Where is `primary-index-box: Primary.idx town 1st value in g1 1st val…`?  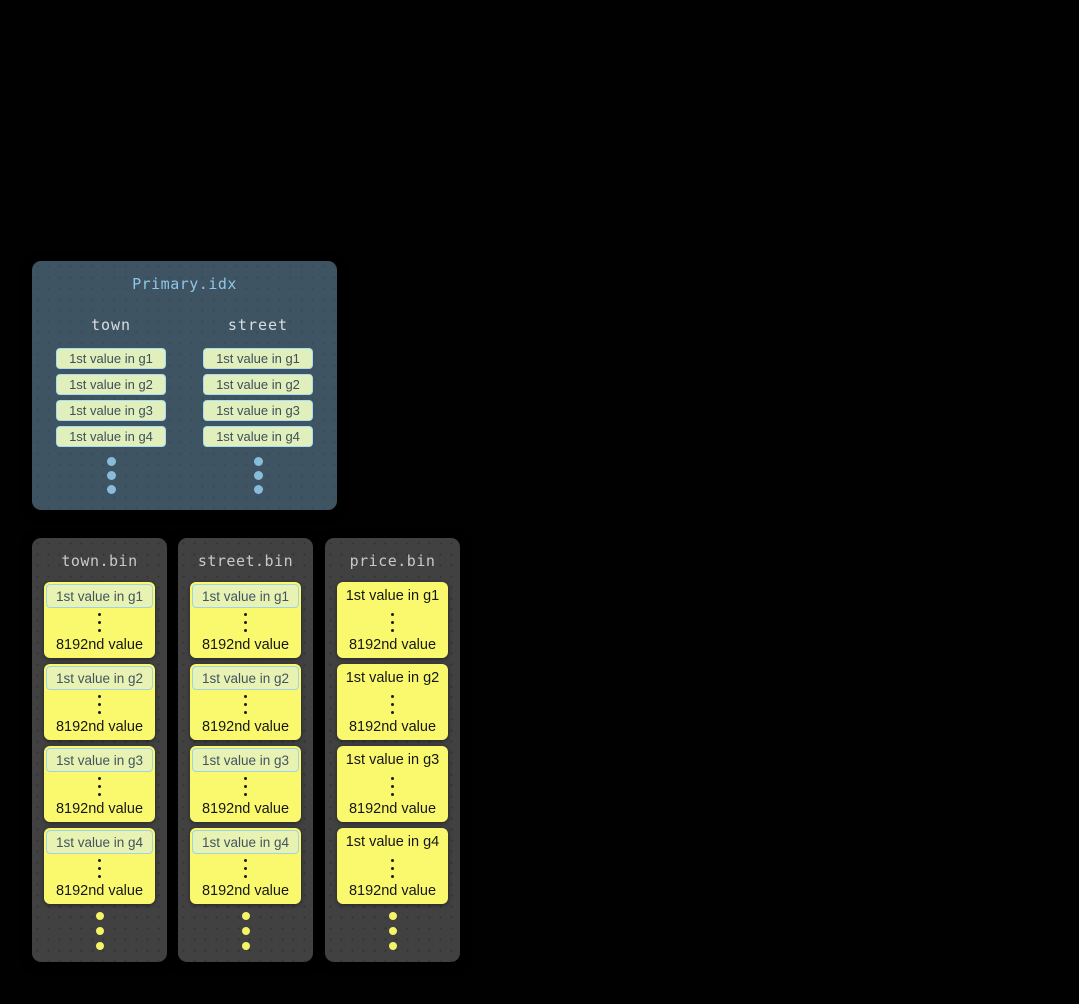 primary-index-box: Primary.idx town 1st value in g1 1st val… is located at coordinates (184, 385).